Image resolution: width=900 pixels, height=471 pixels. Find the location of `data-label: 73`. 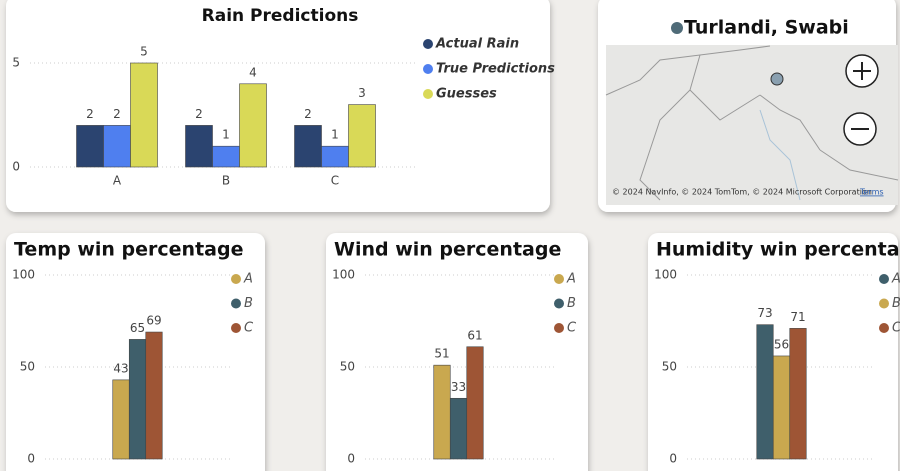

data-label: 73 is located at coordinates (764, 313).